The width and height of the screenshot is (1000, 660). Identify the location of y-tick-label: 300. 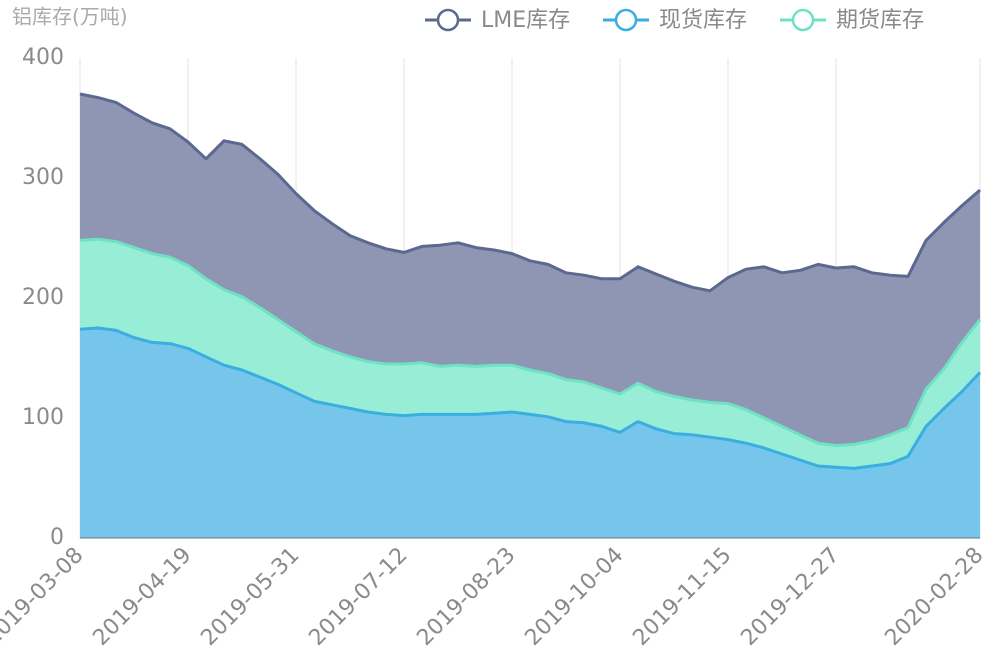
(43, 177).